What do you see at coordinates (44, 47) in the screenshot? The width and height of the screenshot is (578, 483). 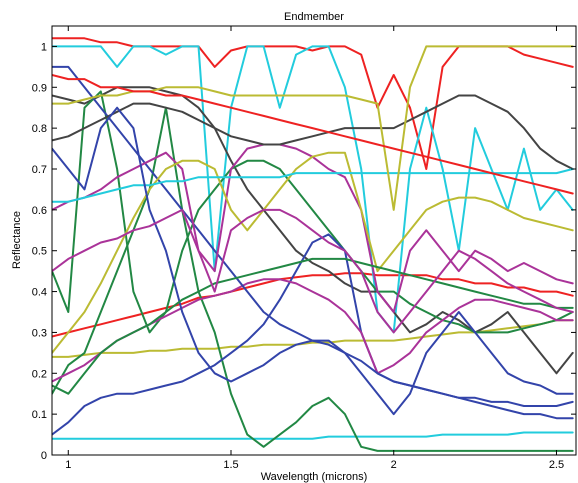 I see `y-tick-label: 1` at bounding box center [44, 47].